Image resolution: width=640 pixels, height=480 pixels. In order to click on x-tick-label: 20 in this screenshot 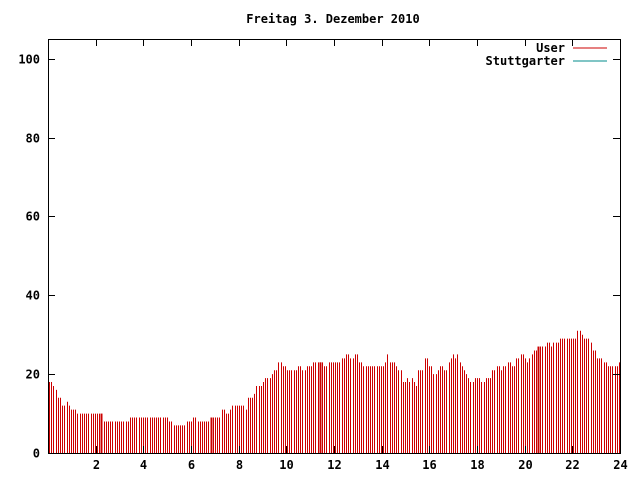, I will do `click(525, 465)`.